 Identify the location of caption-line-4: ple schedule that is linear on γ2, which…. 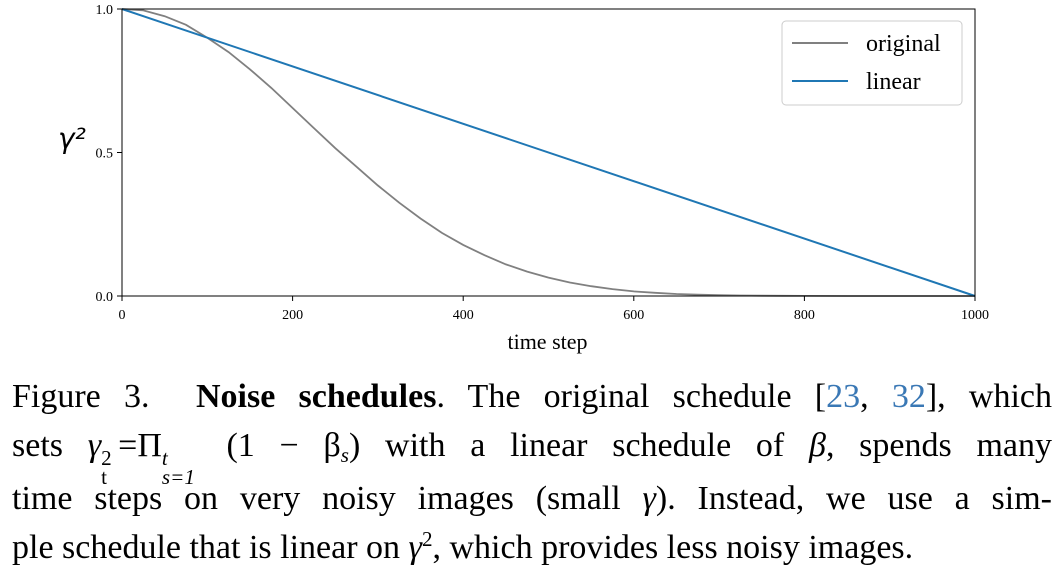
(532, 549).